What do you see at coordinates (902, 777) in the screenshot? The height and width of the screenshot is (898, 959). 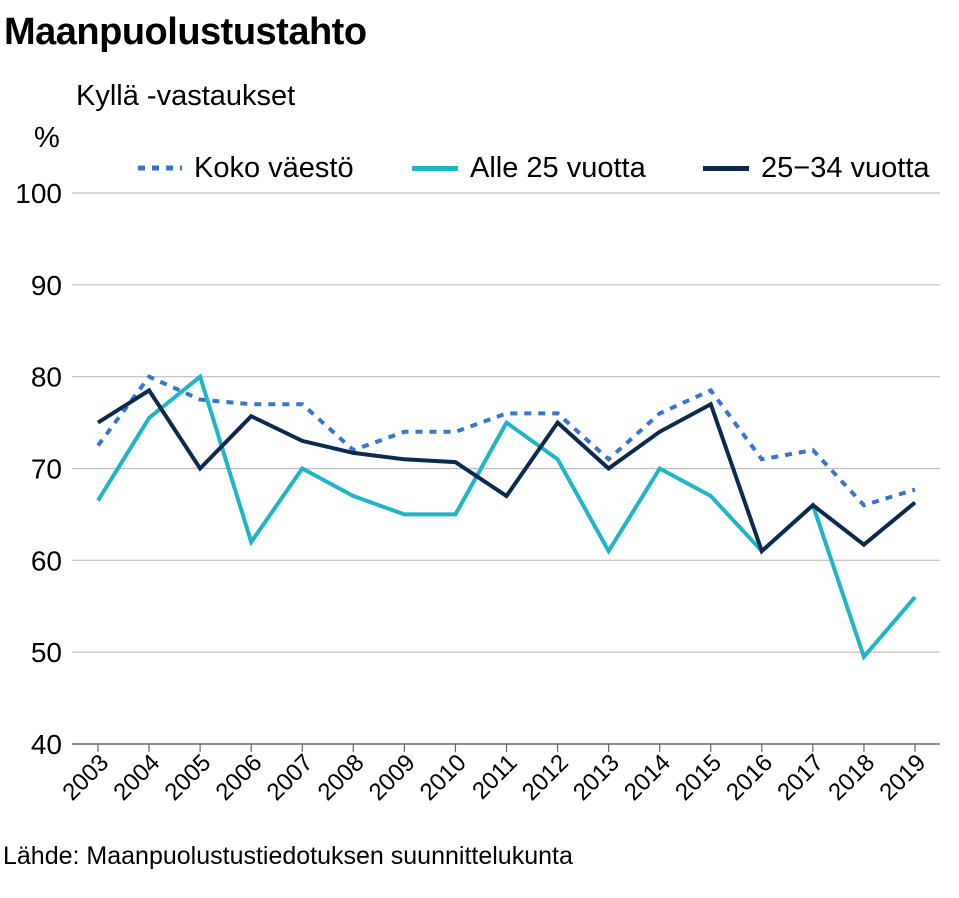 I see `x-tick-label-2019: 2019` at bounding box center [902, 777].